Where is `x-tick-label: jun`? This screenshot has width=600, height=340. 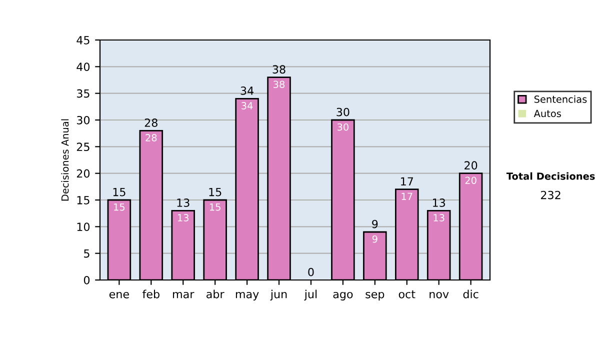 x-tick-label: jun is located at coordinates (278, 295).